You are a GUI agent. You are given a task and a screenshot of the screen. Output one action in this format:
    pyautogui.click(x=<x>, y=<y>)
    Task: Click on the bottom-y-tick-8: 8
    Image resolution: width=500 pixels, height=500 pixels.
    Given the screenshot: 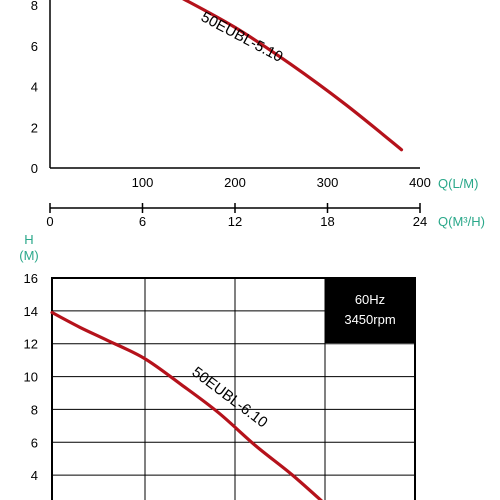 What is the action you would take?
    pyautogui.click(x=34, y=409)
    